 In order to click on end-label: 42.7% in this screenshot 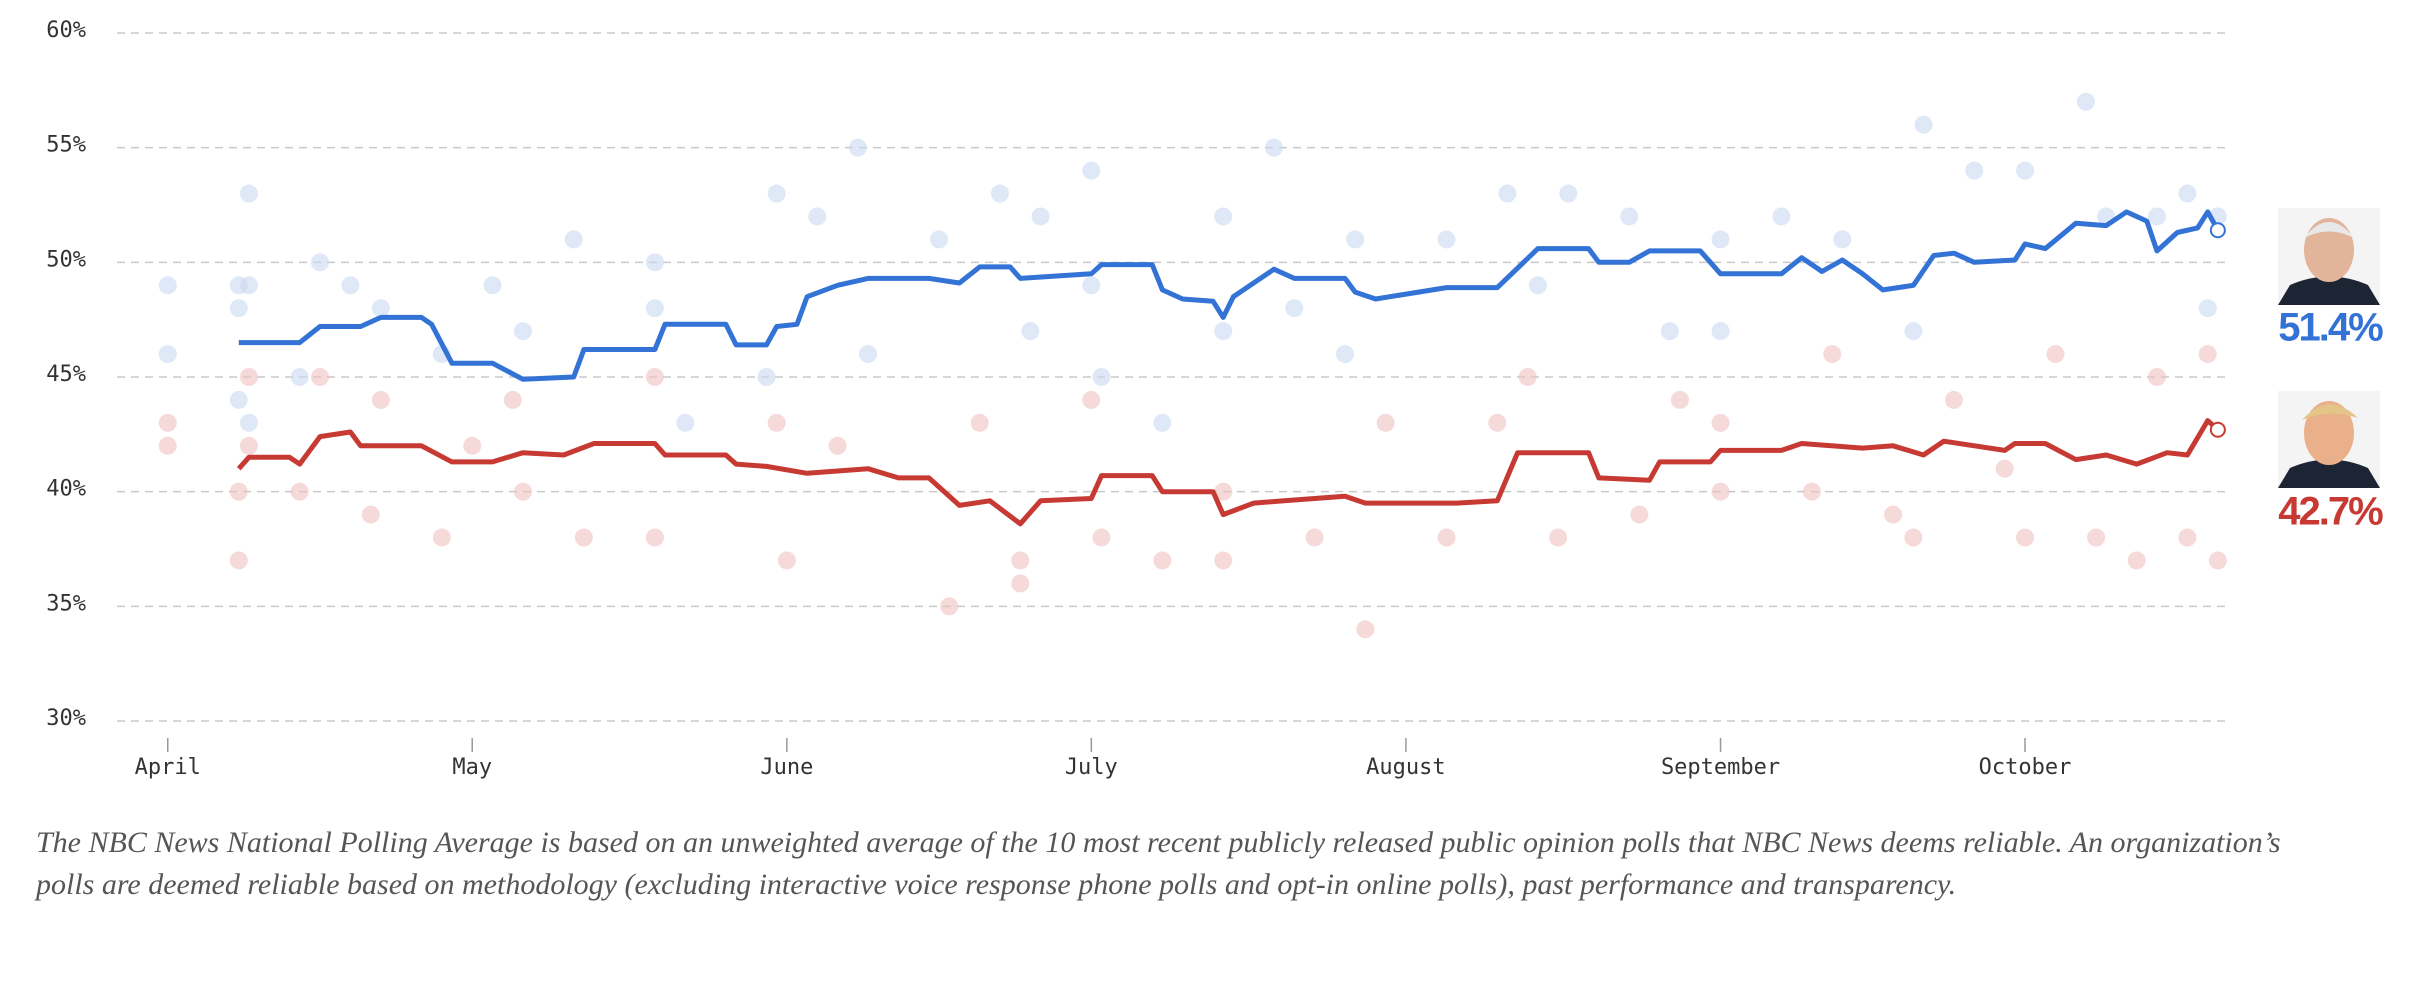, I will do `click(2330, 512)`.